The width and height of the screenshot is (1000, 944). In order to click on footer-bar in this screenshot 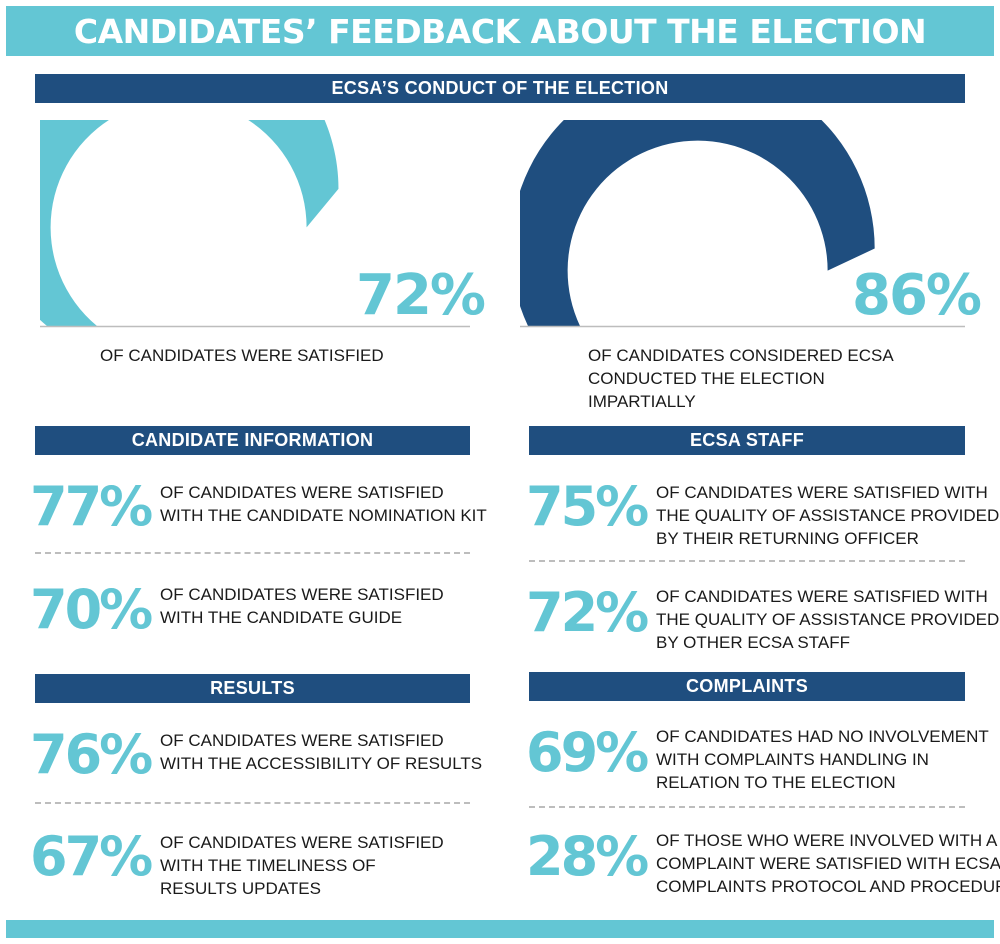, I will do `click(500, 929)`.